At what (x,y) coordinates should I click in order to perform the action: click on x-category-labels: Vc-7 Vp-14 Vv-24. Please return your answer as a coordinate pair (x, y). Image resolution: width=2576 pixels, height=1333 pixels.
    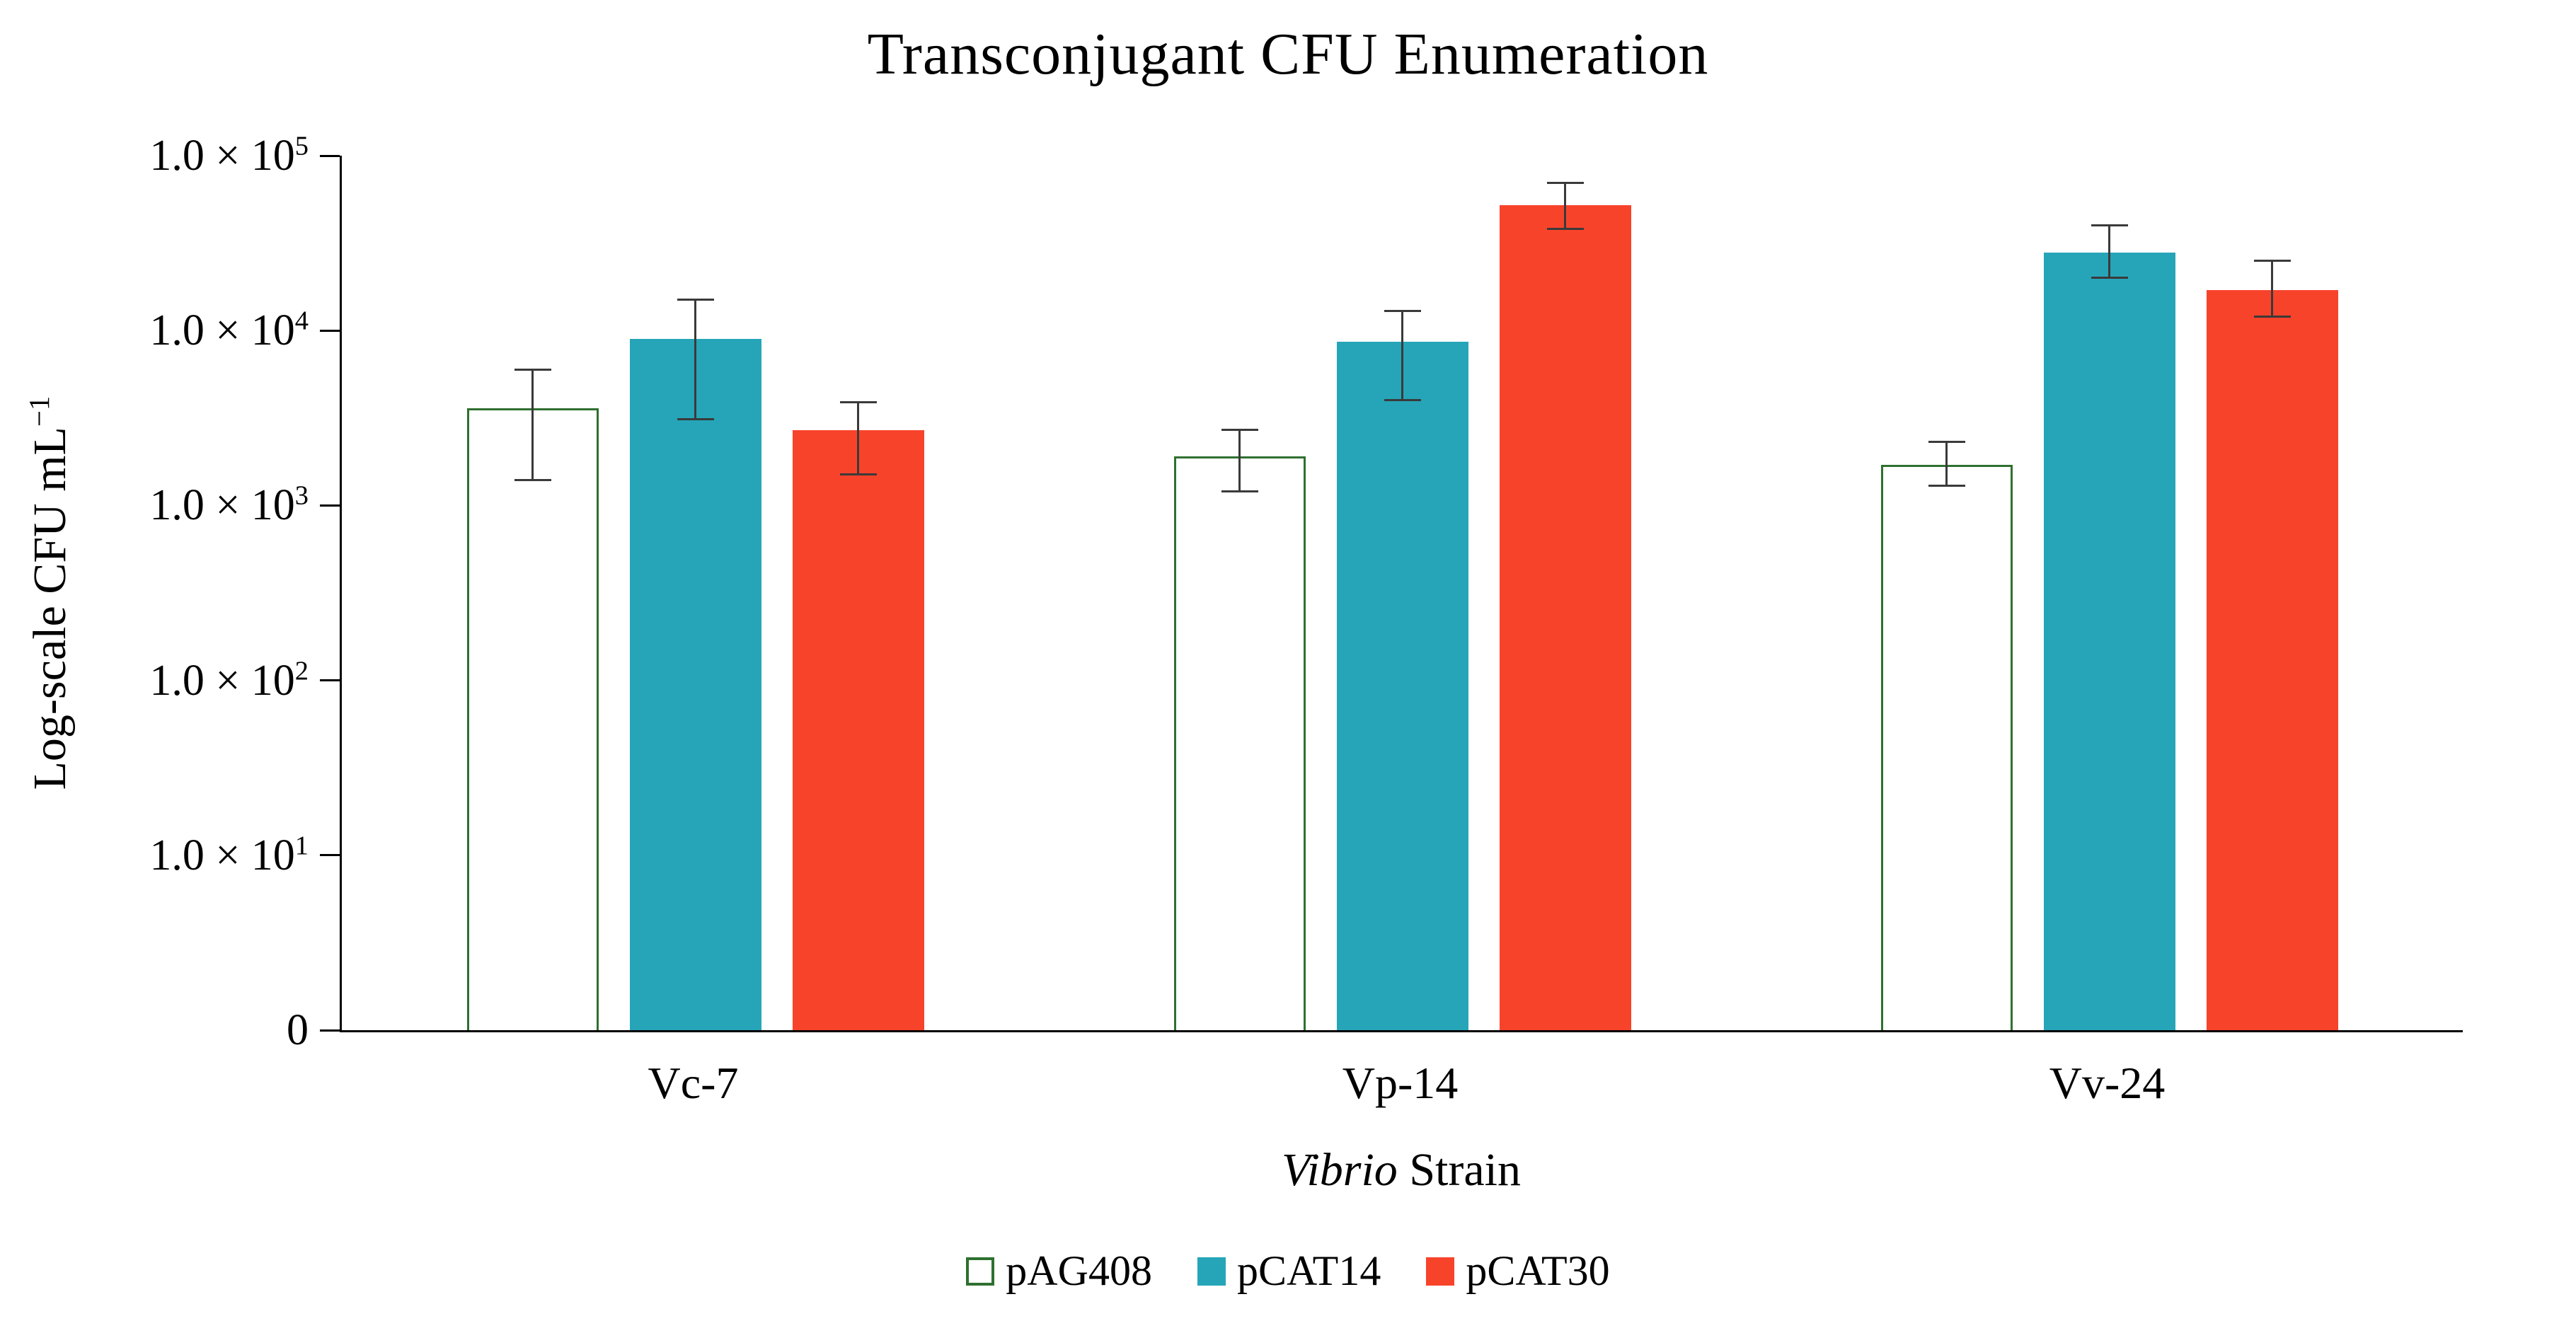
    Looking at the image, I should click on (1401, 1089).